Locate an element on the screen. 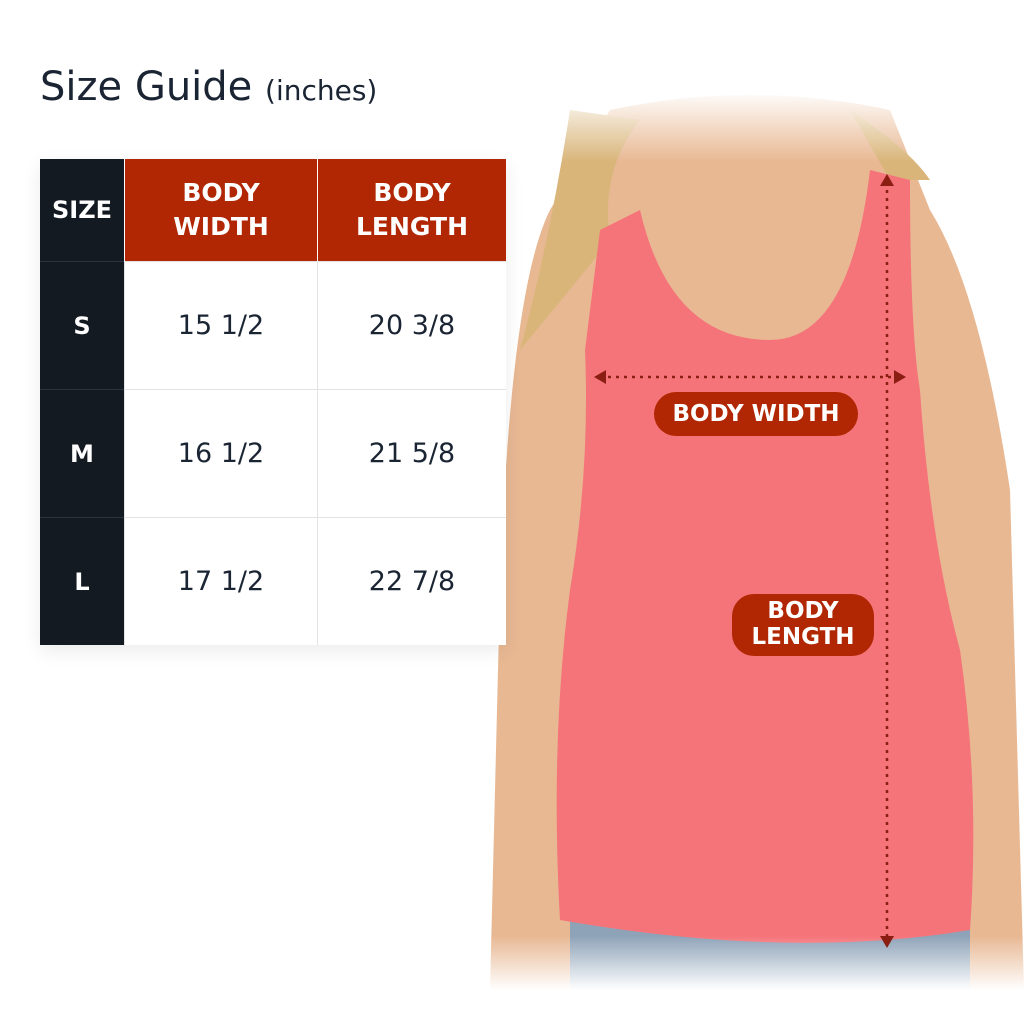 This screenshot has width=1024, height=1024. size-cell: M is located at coordinates (82, 453).